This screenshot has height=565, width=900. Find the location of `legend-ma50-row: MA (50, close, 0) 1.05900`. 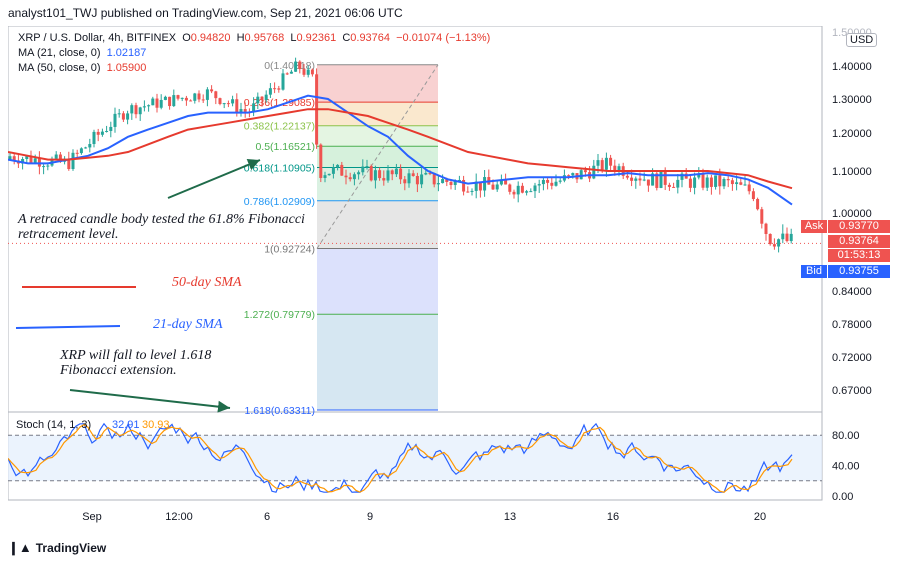

legend-ma50-row: MA (50, close, 0) 1.05900 is located at coordinates (83, 68).